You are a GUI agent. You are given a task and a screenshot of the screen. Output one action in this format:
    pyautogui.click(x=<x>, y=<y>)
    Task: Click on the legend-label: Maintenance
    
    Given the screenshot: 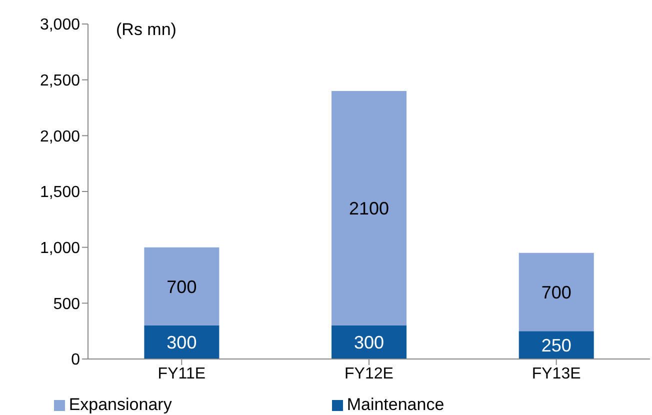 What is the action you would take?
    pyautogui.click(x=395, y=404)
    